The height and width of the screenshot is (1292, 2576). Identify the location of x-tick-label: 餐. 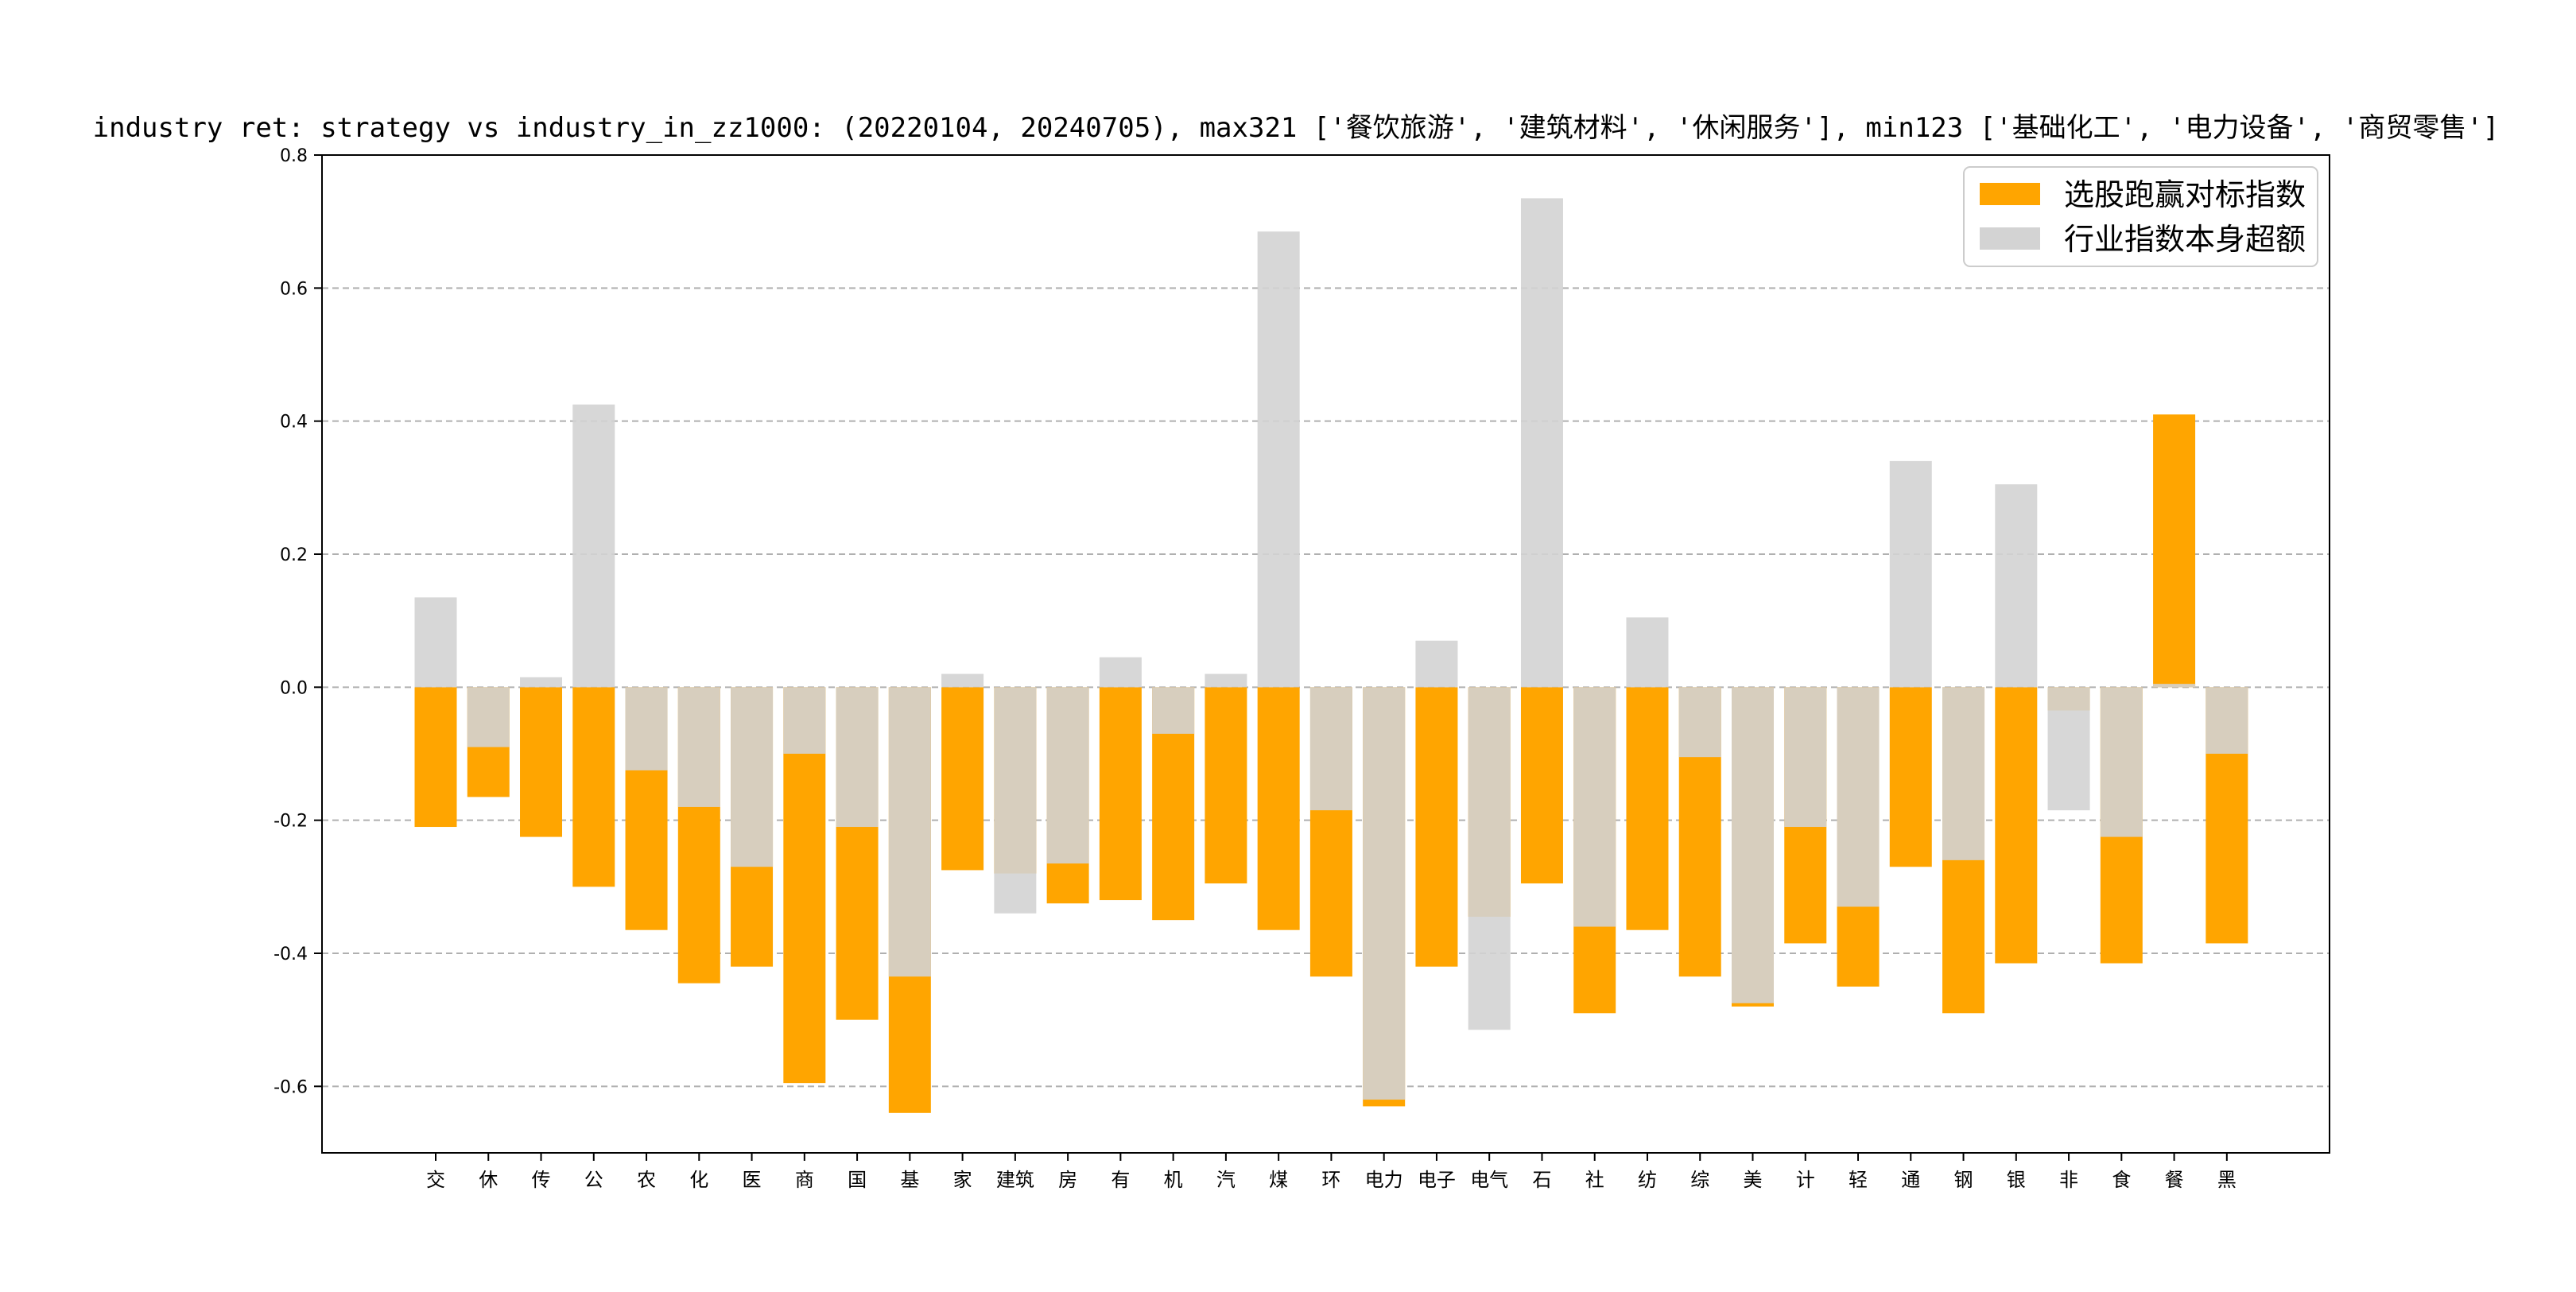
(2174, 1180).